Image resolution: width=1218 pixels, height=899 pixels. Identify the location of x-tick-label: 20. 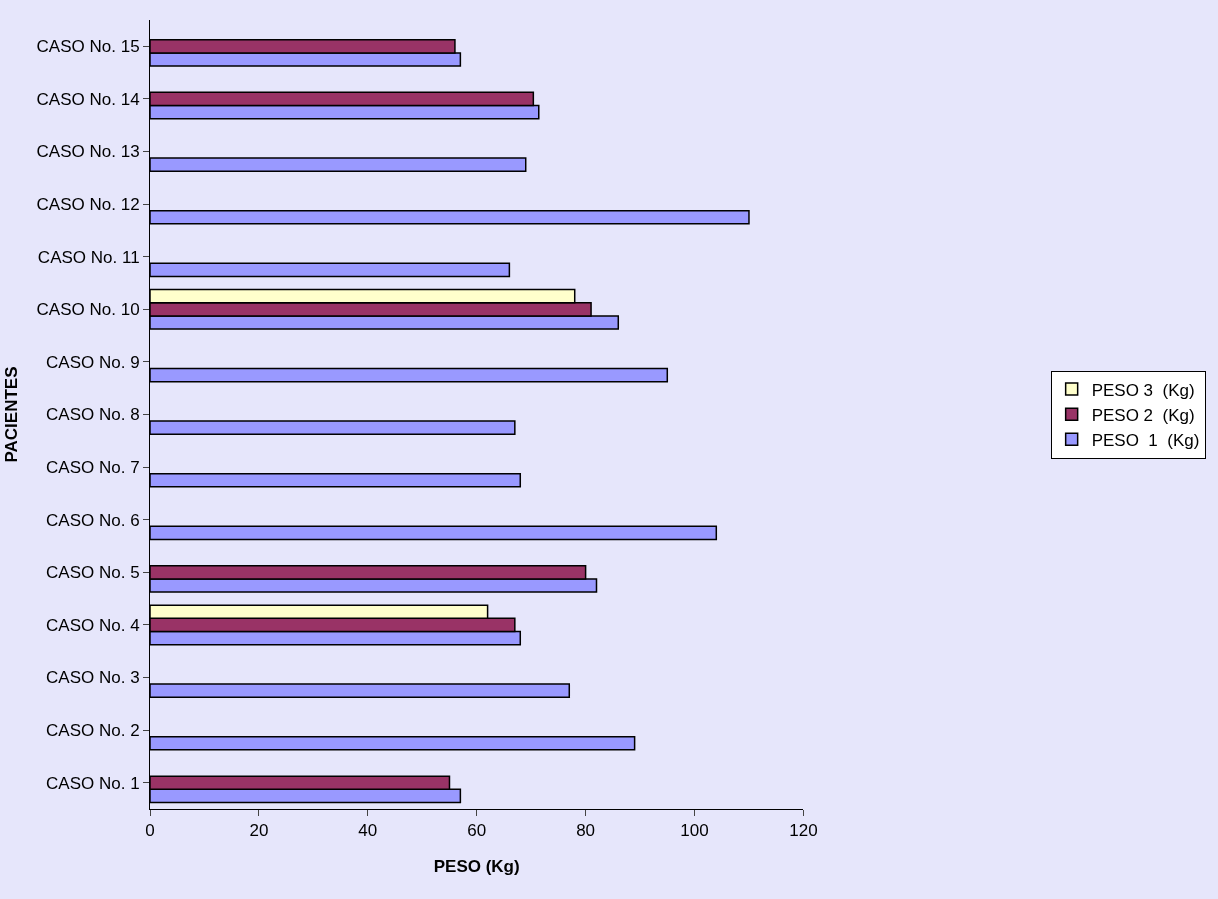
(259, 831).